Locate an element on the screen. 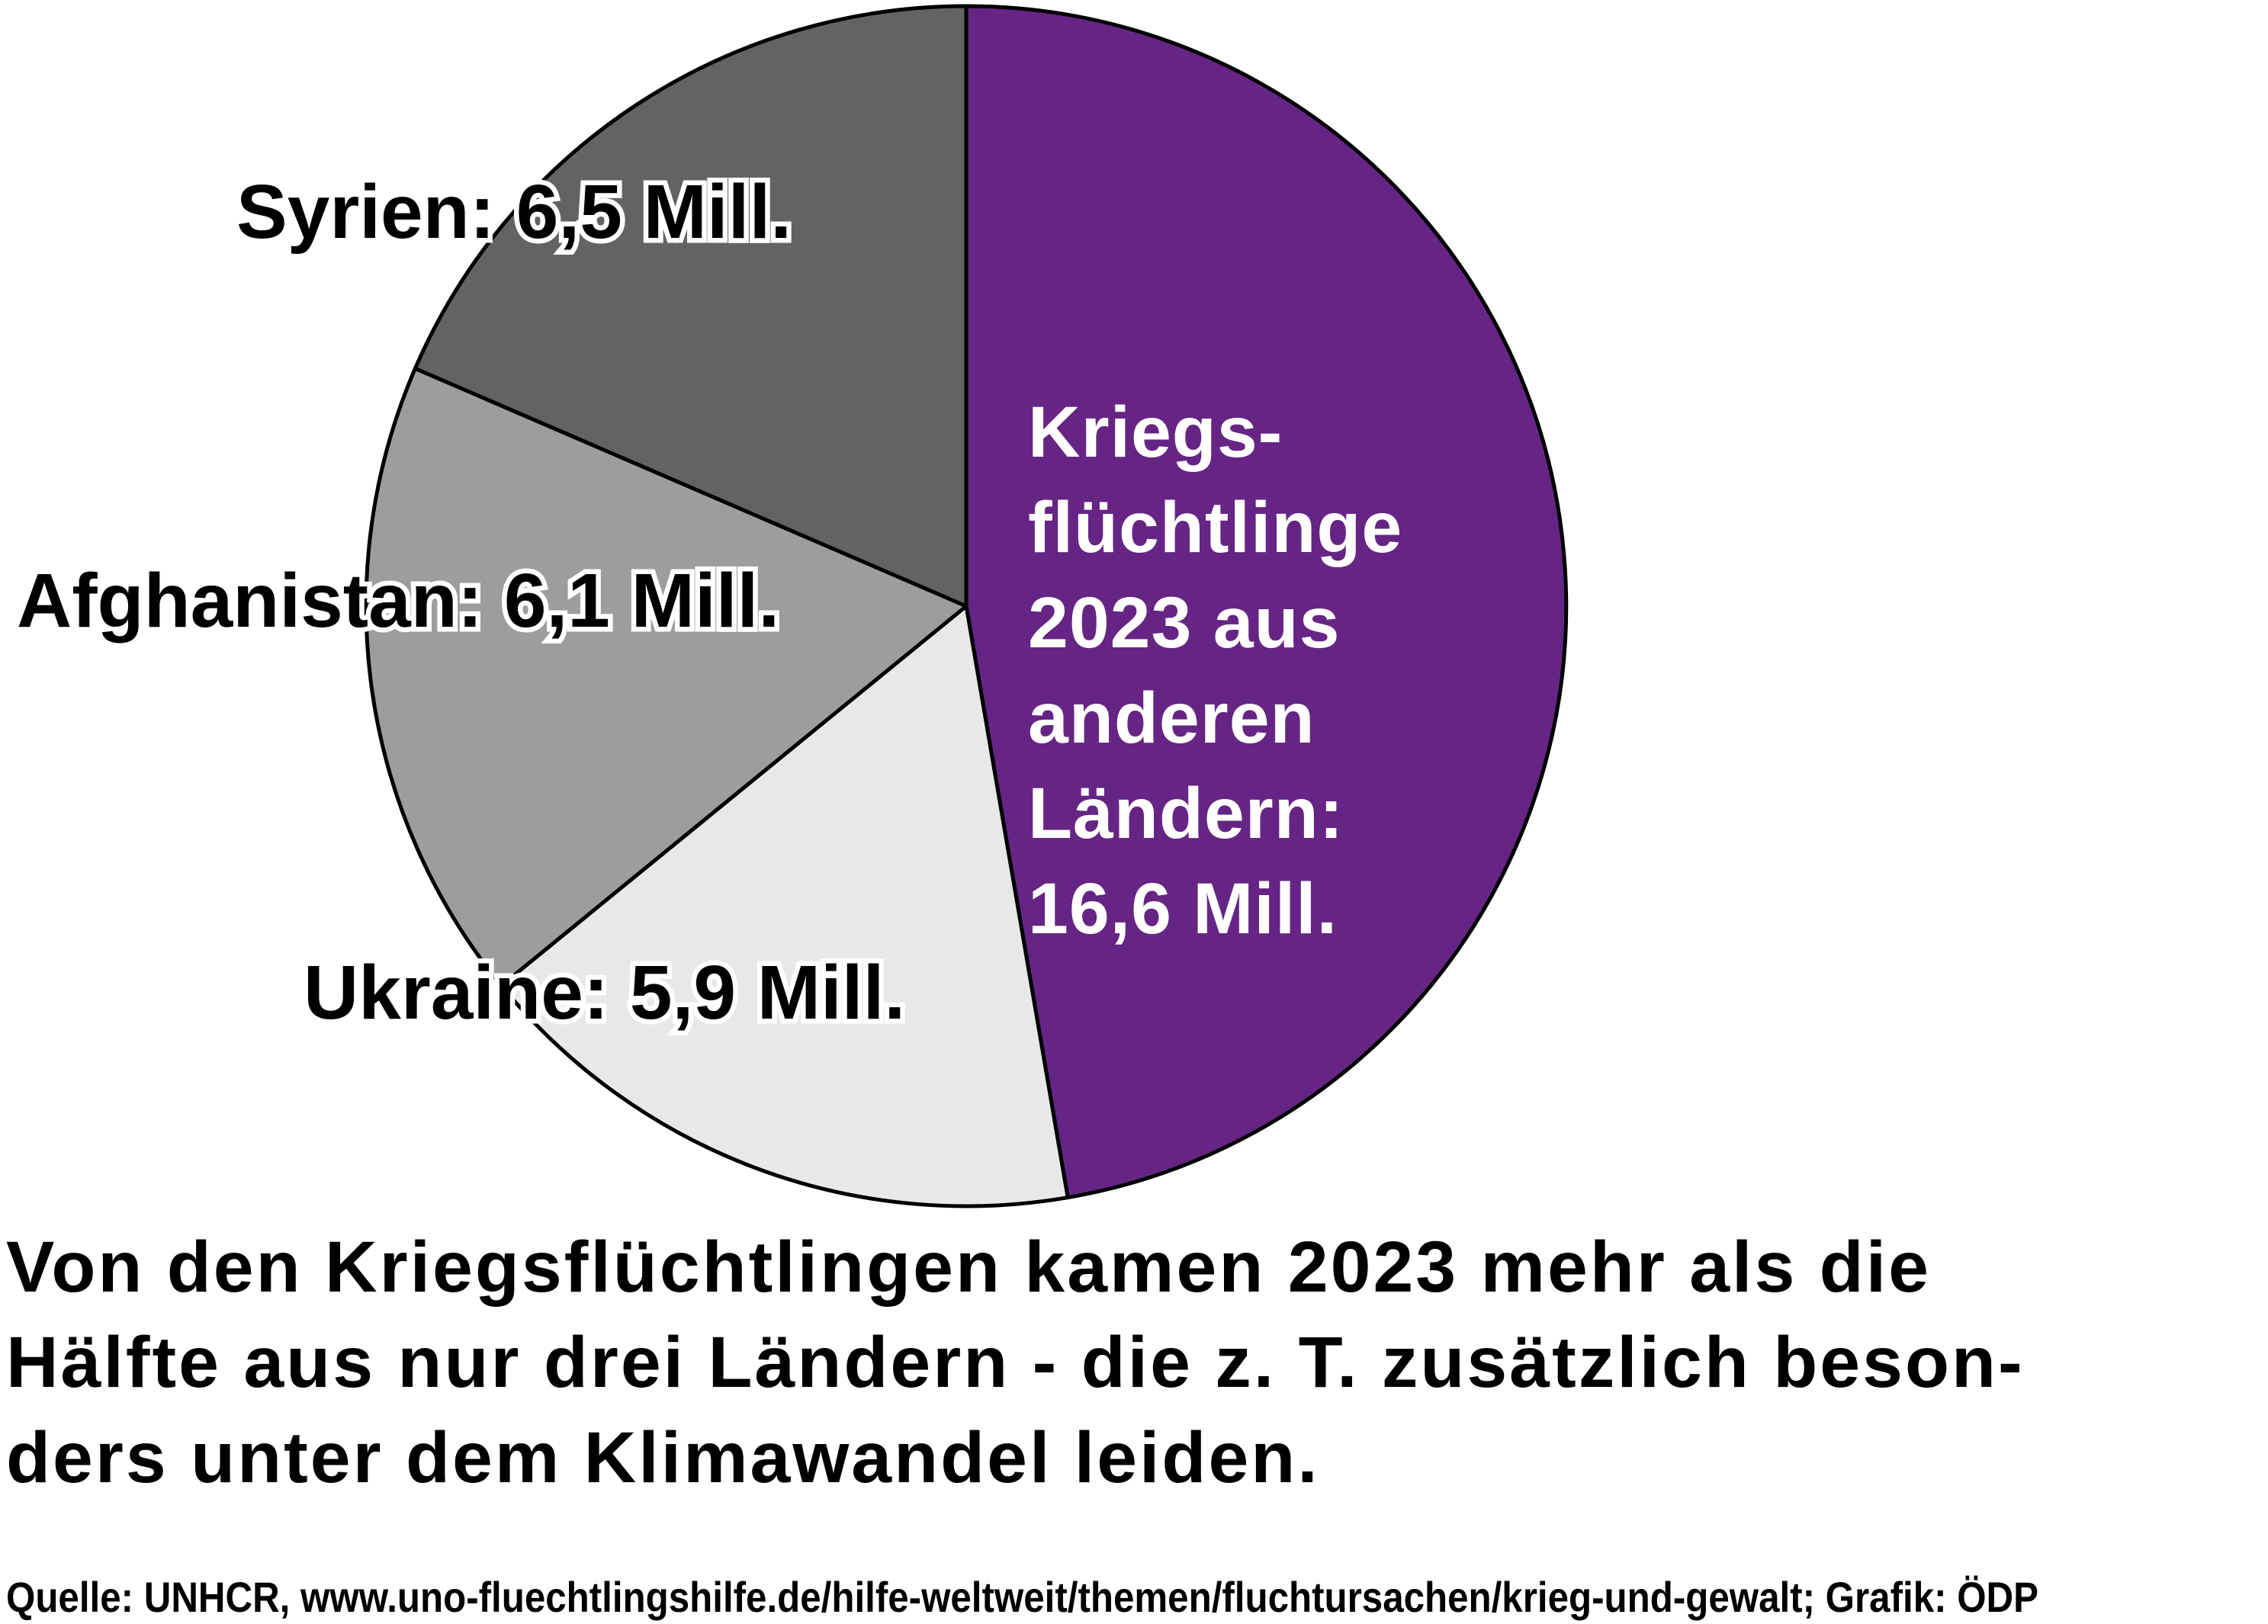  pie-slice-label-ukraine: Ukraine: 5,9 Mill. is located at coordinates (604, 993).